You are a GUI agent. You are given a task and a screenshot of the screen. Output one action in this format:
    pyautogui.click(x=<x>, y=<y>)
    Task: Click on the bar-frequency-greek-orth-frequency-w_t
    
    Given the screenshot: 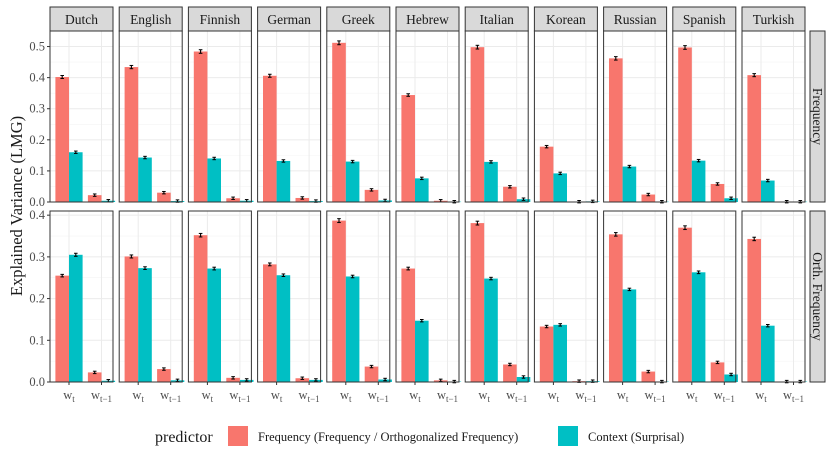 What is the action you would take?
    pyautogui.click(x=339, y=301)
    